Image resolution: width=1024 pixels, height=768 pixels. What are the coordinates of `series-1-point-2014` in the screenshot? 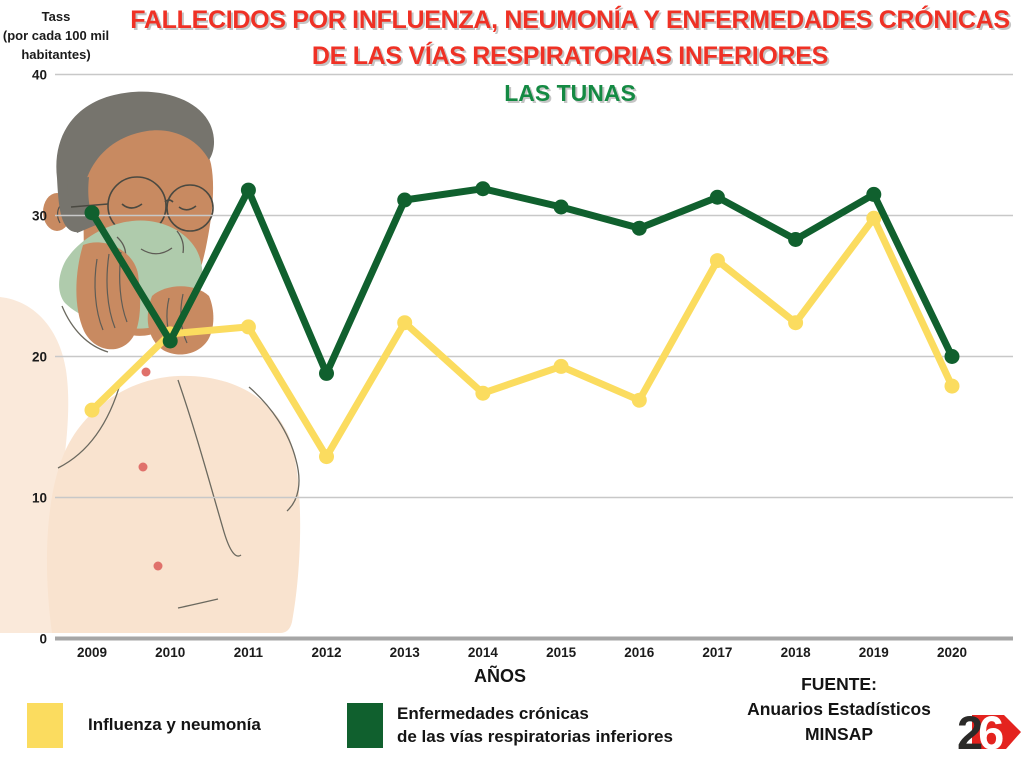 It's located at (483, 189).